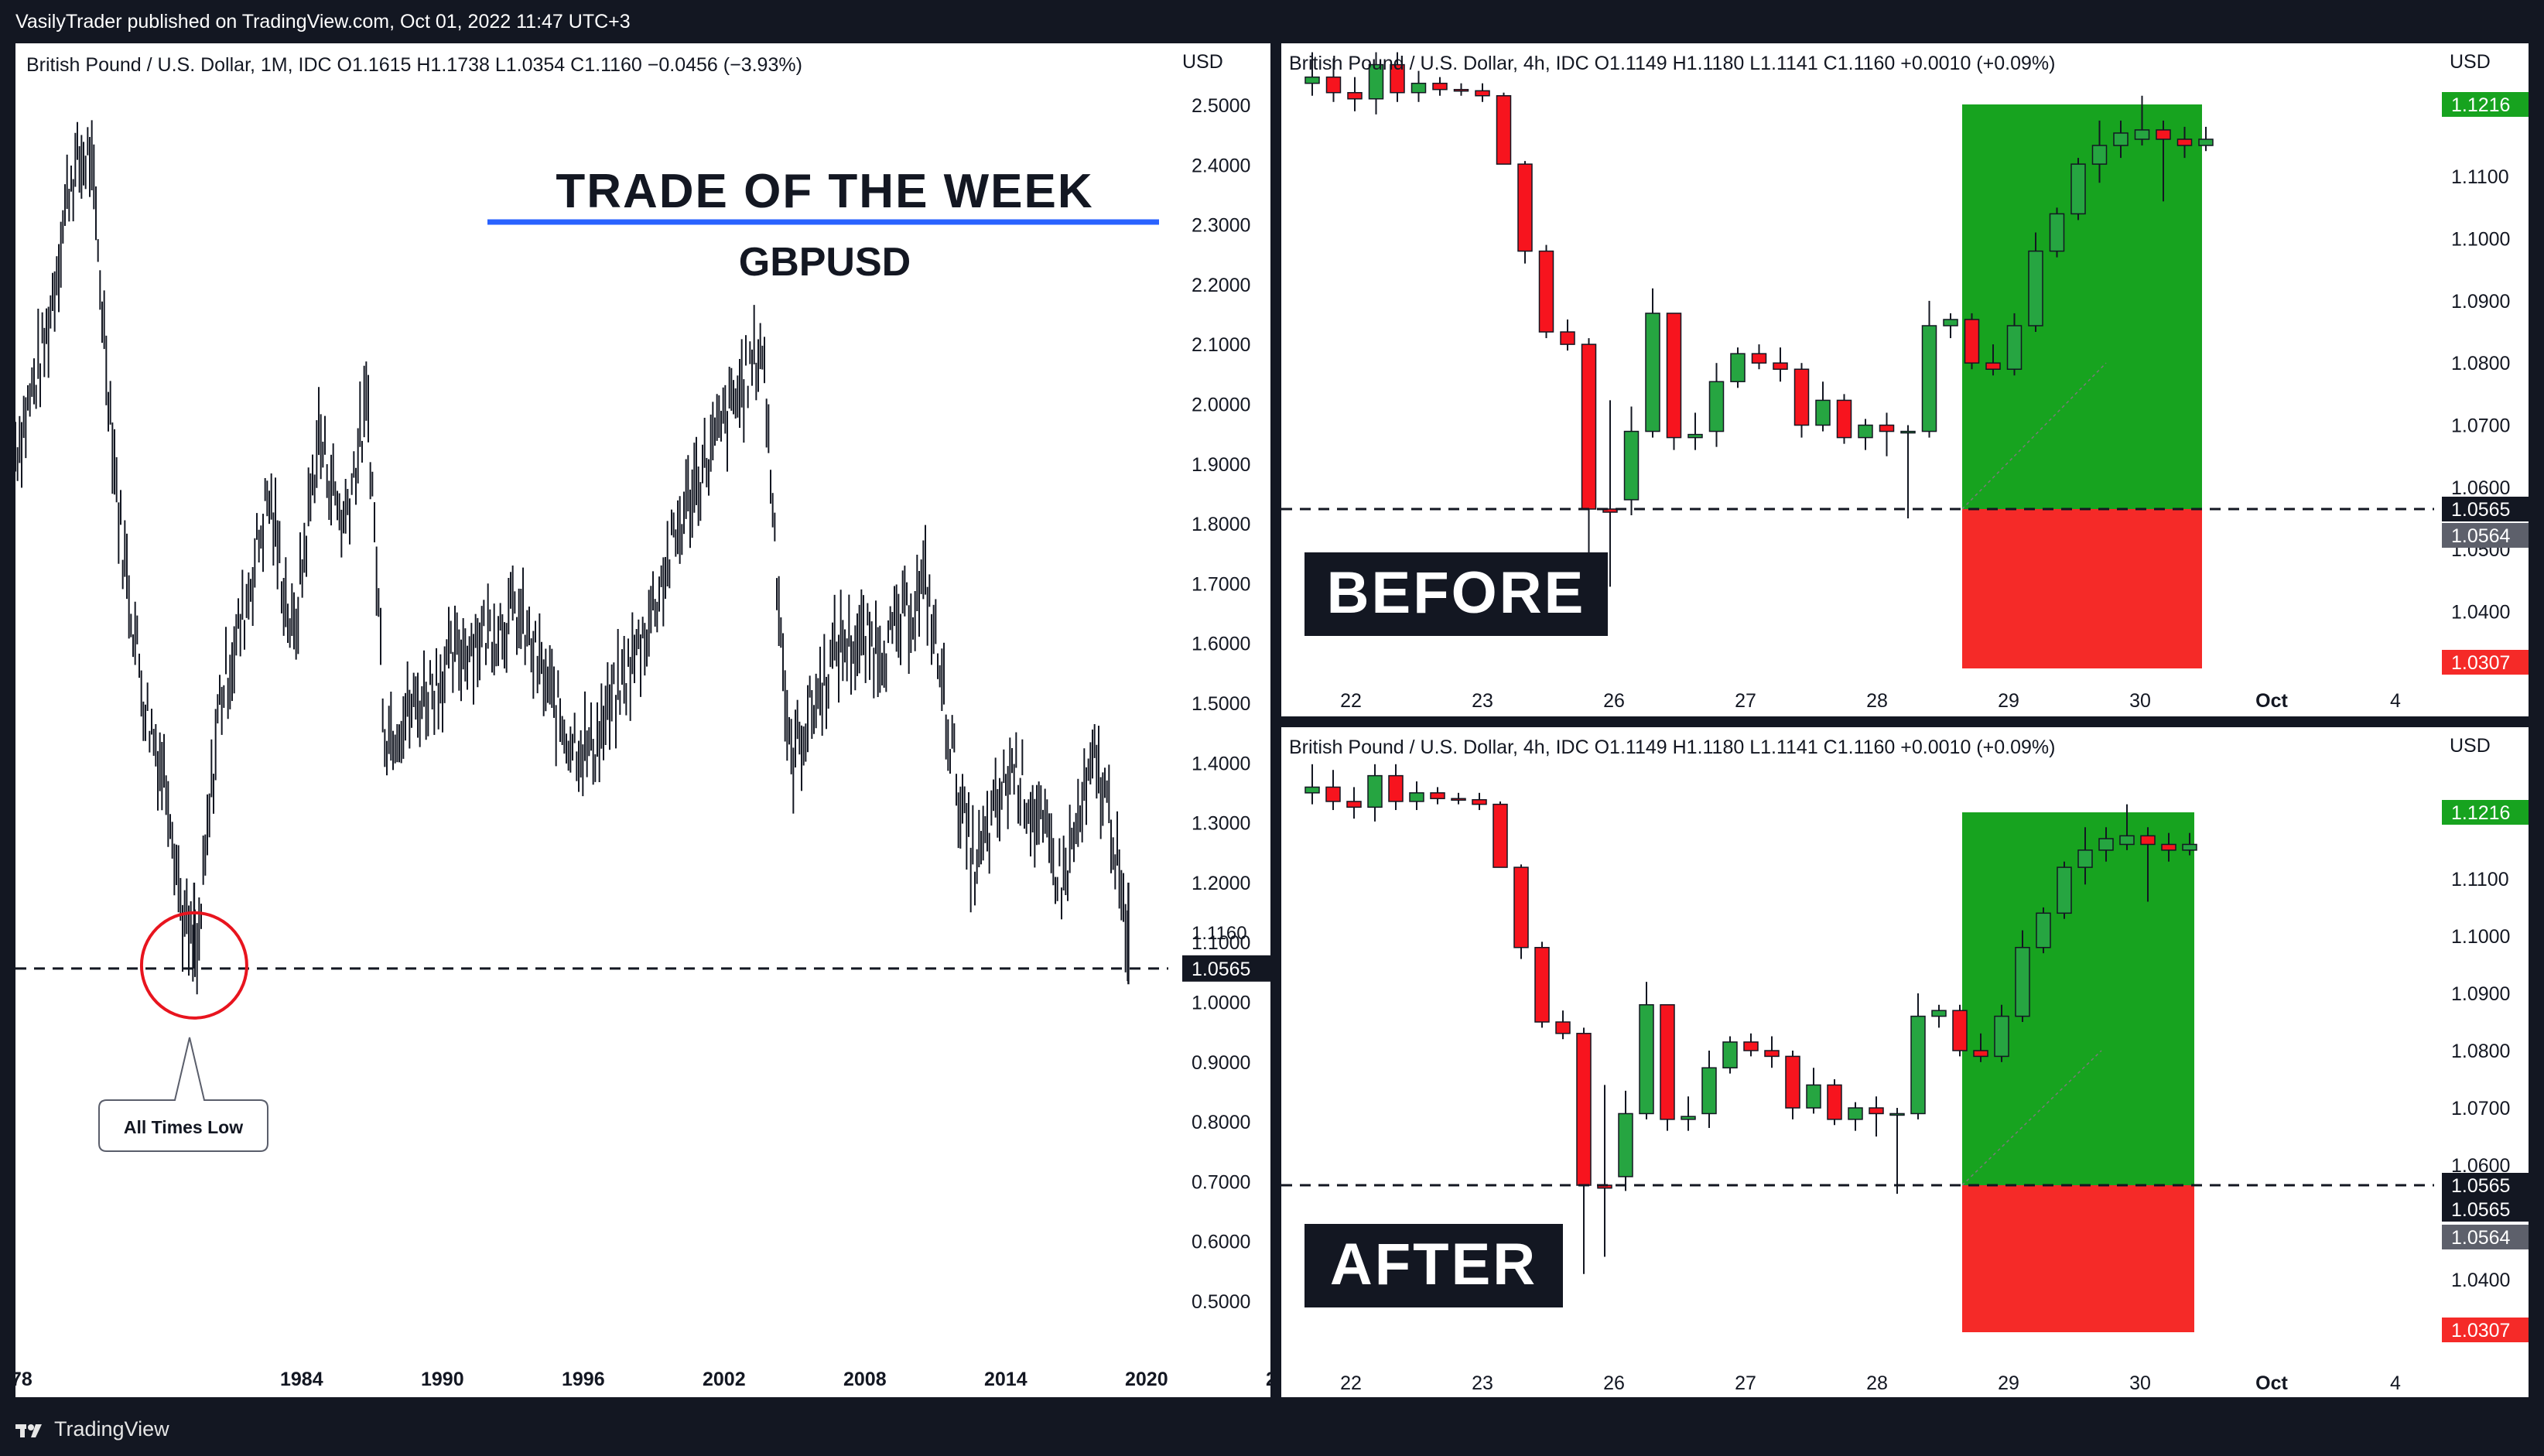 The image size is (2544, 1456). What do you see at coordinates (2078, 998) in the screenshot?
I see `take-profit-zone` at bounding box center [2078, 998].